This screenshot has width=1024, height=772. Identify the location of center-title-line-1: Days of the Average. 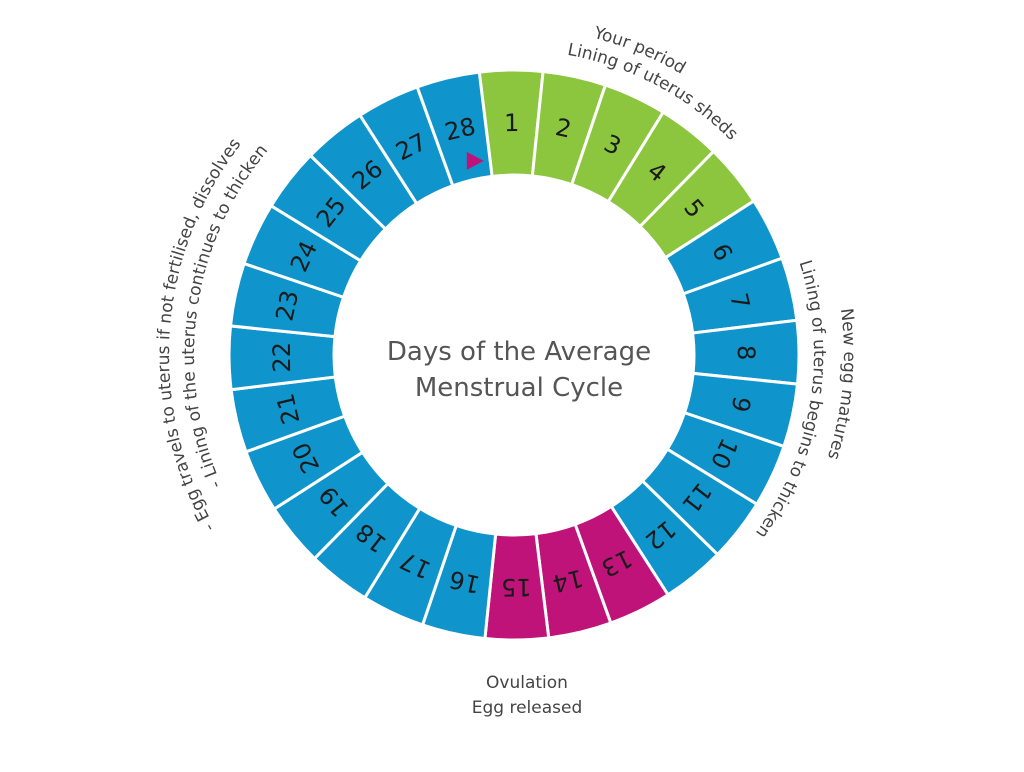
(519, 352).